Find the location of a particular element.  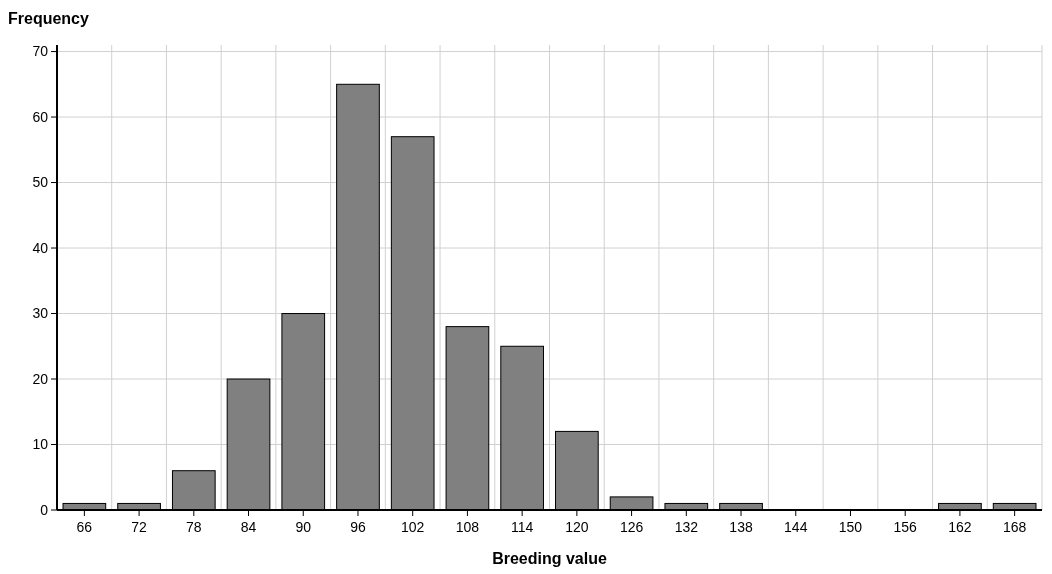

x-tick-label: 126 is located at coordinates (631, 527).